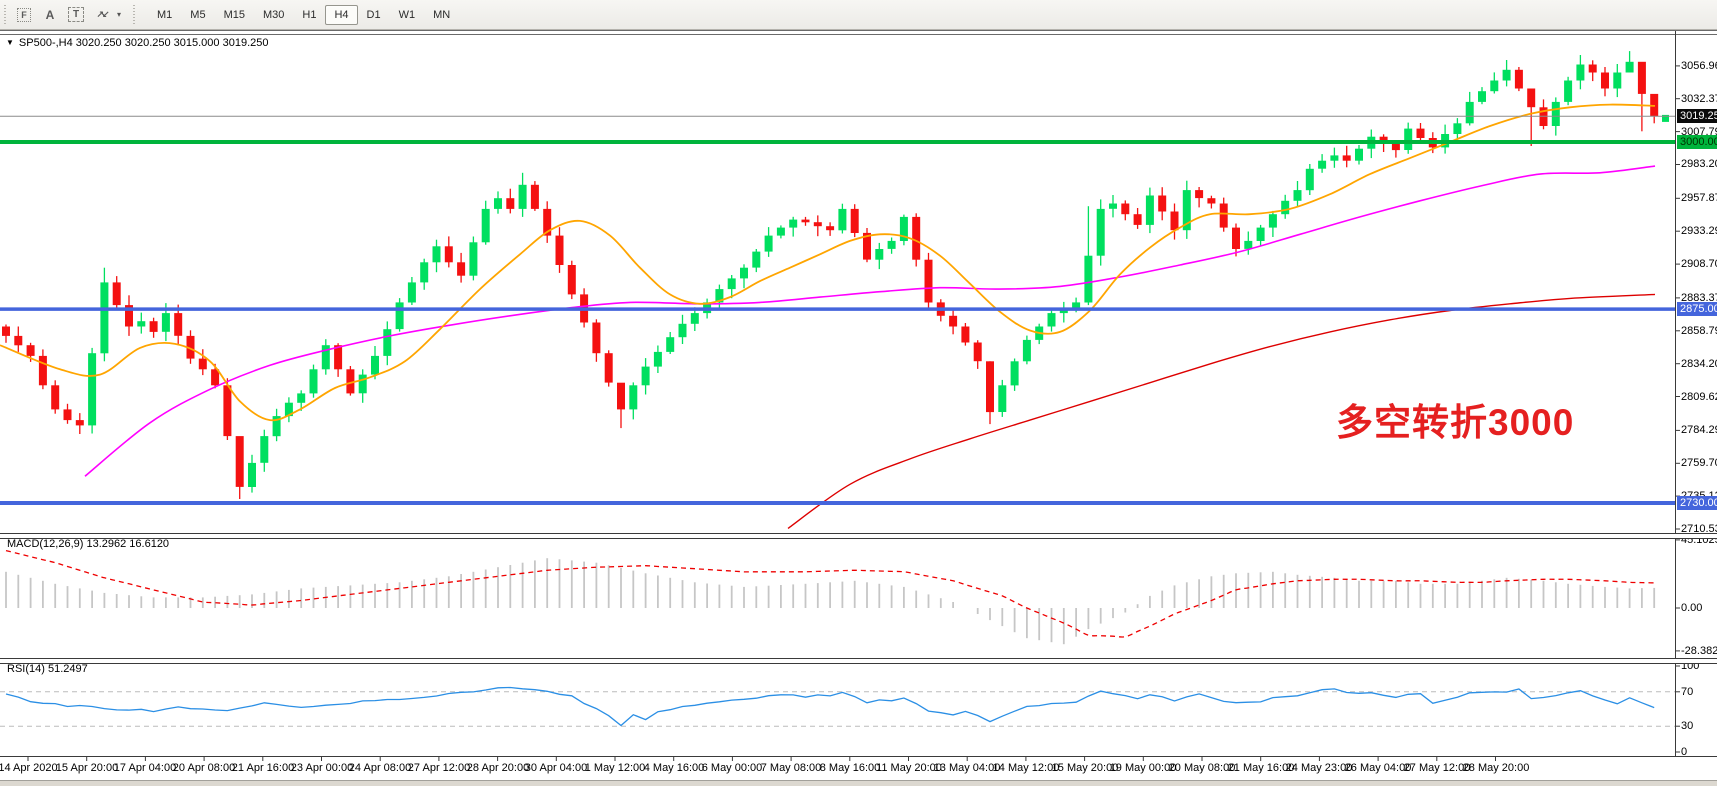 This screenshot has width=1717, height=786. I want to click on time-tick-label: 27 Apr 12:00, so click(439, 768).